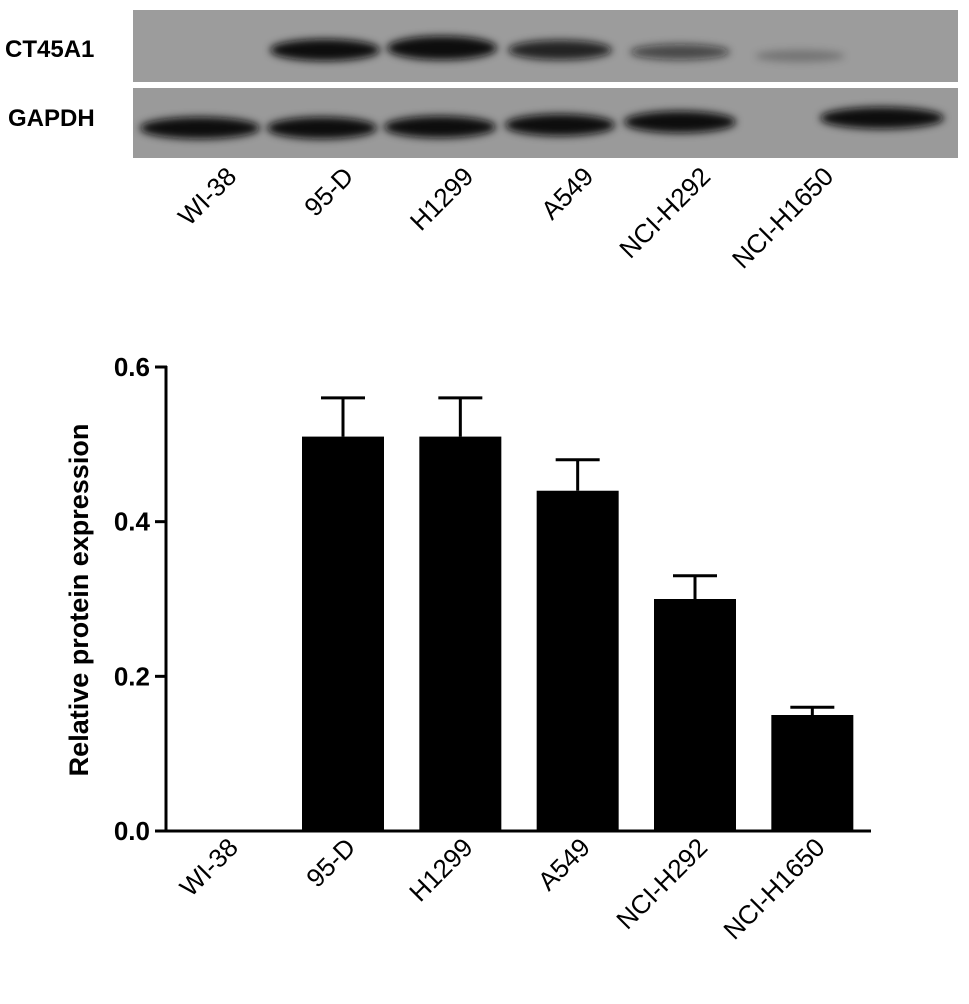  Describe the element at coordinates (132, 676) in the screenshot. I see `y-tick-label: 0.2` at that location.